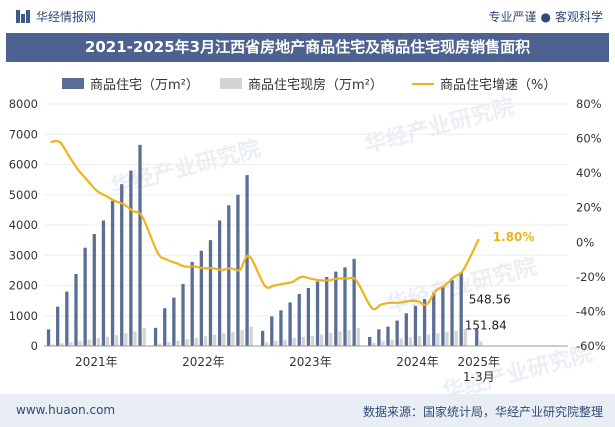  What do you see at coordinates (66, 410) in the screenshot?
I see `footer-url: www.huaon.com` at bounding box center [66, 410].